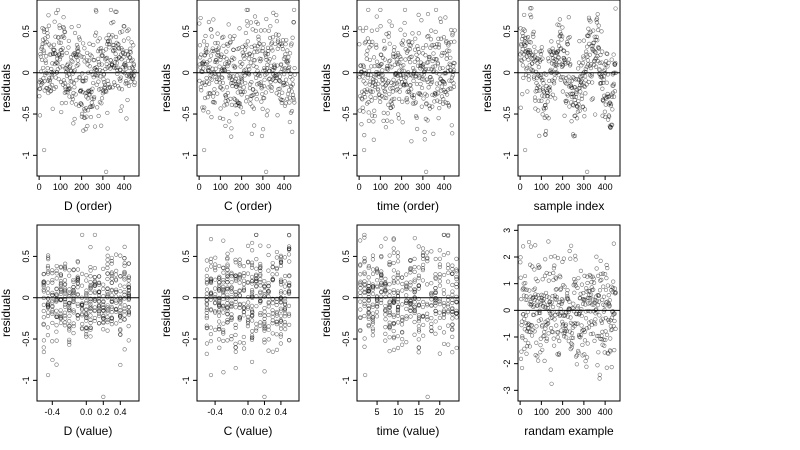 The image size is (800, 450). Describe the element at coordinates (87, 90) in the screenshot. I see `data-points` at that location.